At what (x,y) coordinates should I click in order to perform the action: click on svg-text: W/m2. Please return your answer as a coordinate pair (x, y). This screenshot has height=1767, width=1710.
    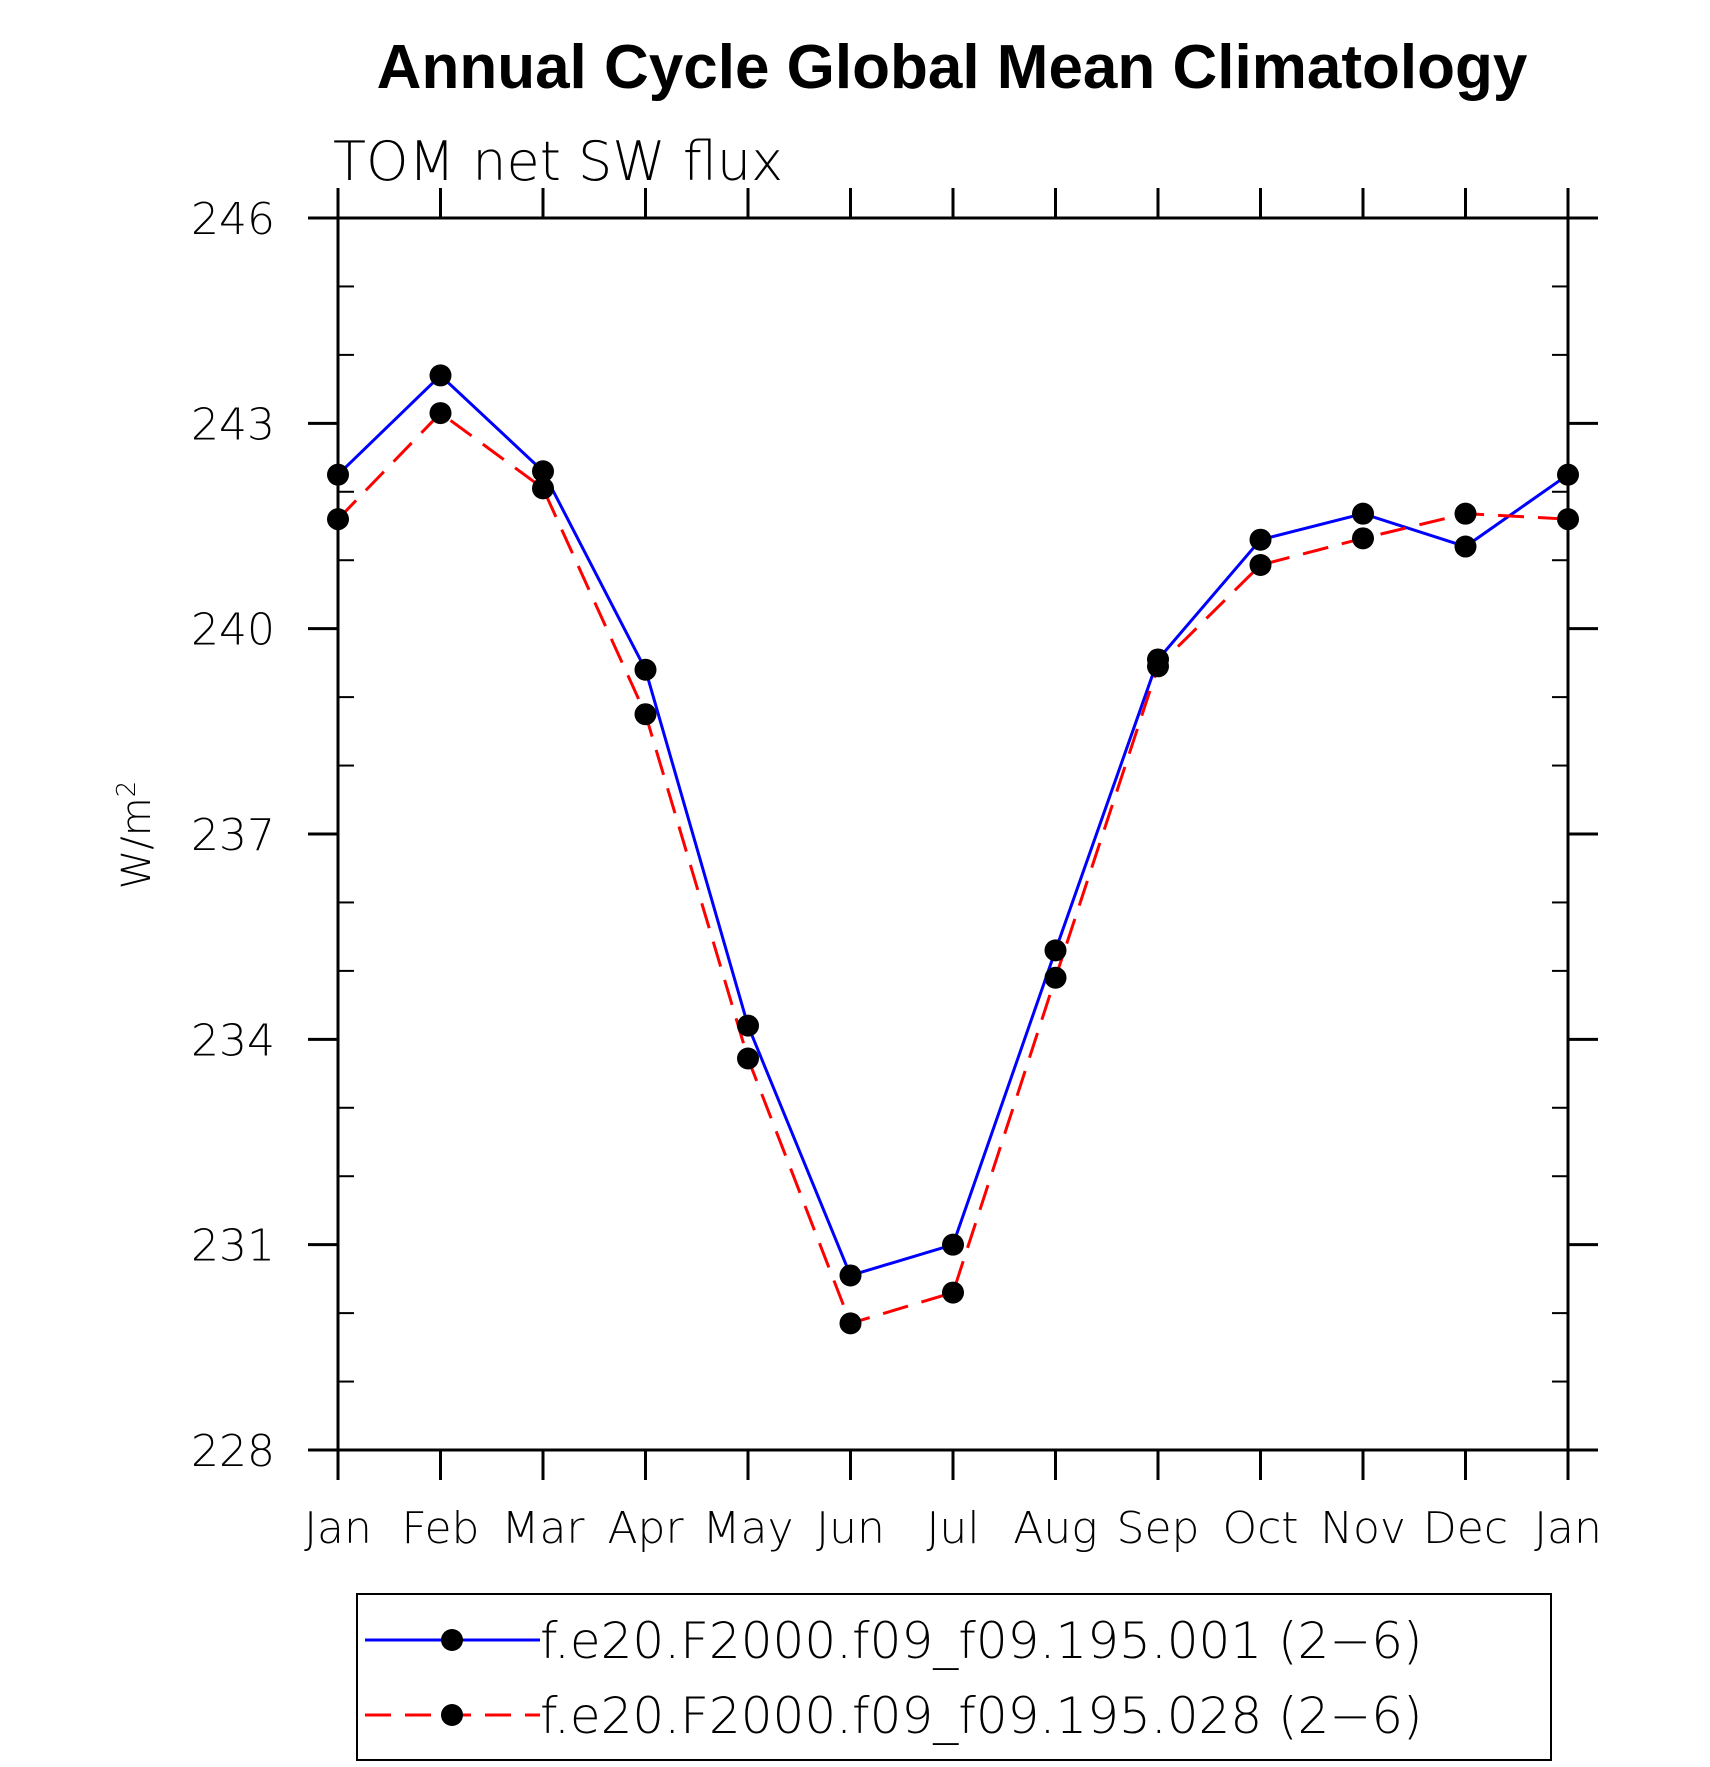
    Looking at the image, I should click on (136, 835).